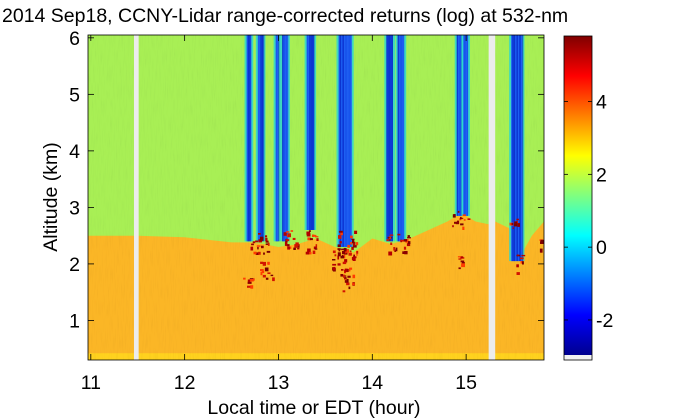 The image size is (675, 420). What do you see at coordinates (74, 152) in the screenshot?
I see `y-tick-label: 4` at bounding box center [74, 152].